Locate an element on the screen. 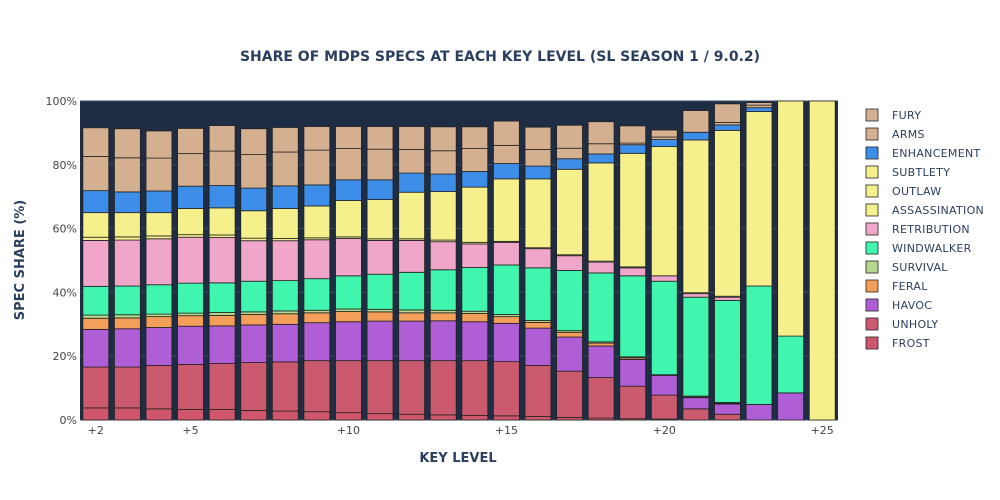 The width and height of the screenshot is (1000, 500). legend-label-survival: SURVIVAL is located at coordinates (920, 267).